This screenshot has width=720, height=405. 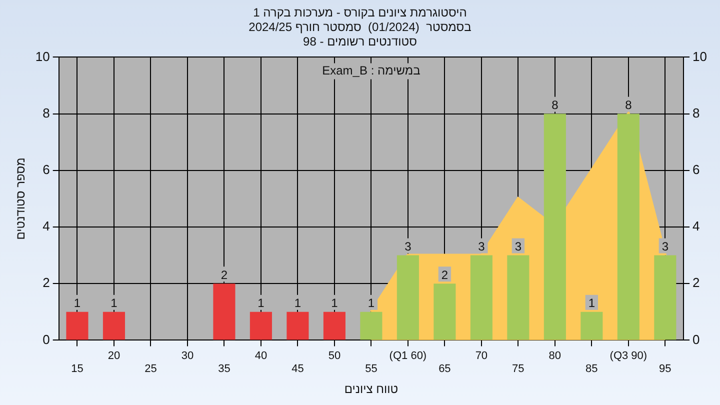 I want to click on y-tick-label: 0, so click(x=46, y=339).